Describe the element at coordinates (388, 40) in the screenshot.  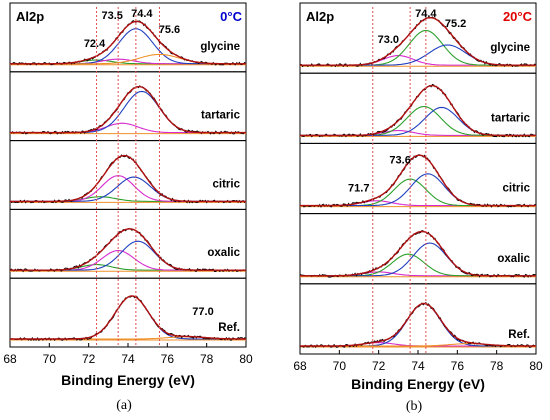
I see `peak-label: 73.0` at that location.